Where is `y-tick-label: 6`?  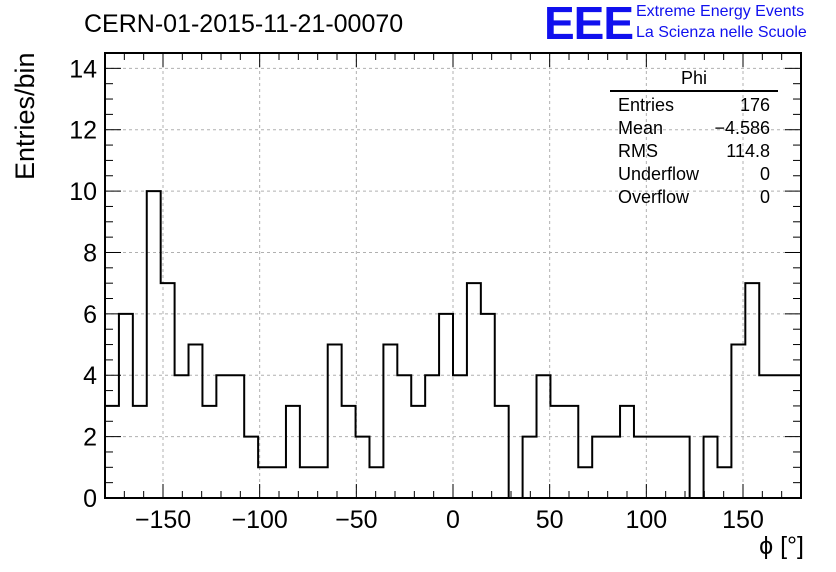
y-tick-label: 6 is located at coordinates (90, 315).